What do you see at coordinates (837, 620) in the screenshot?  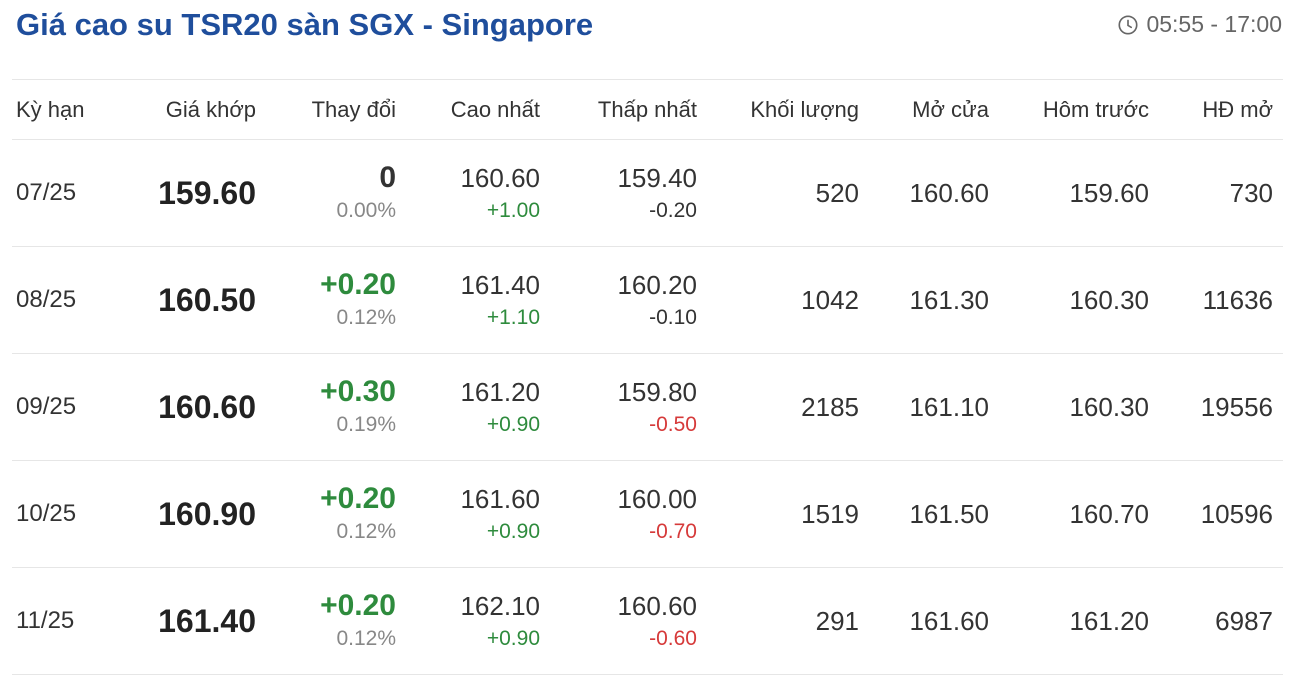 I see `volume-value: 291` at bounding box center [837, 620].